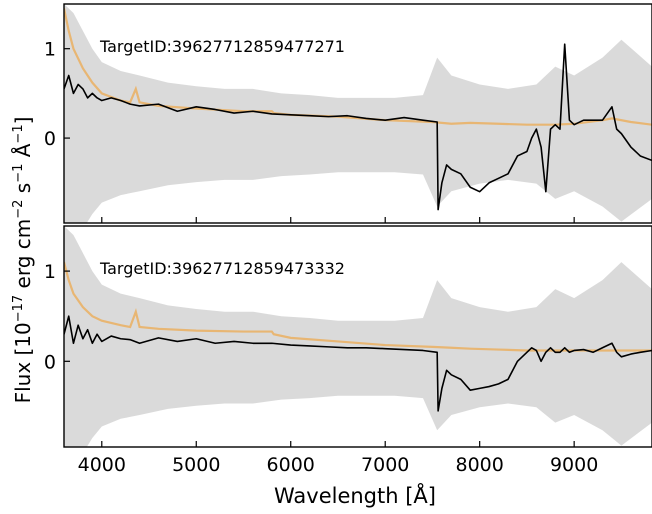 The width and height of the screenshot is (652, 514). Describe the element at coordinates (23, 191) in the screenshot. I see `y-label-part: s` at that location.